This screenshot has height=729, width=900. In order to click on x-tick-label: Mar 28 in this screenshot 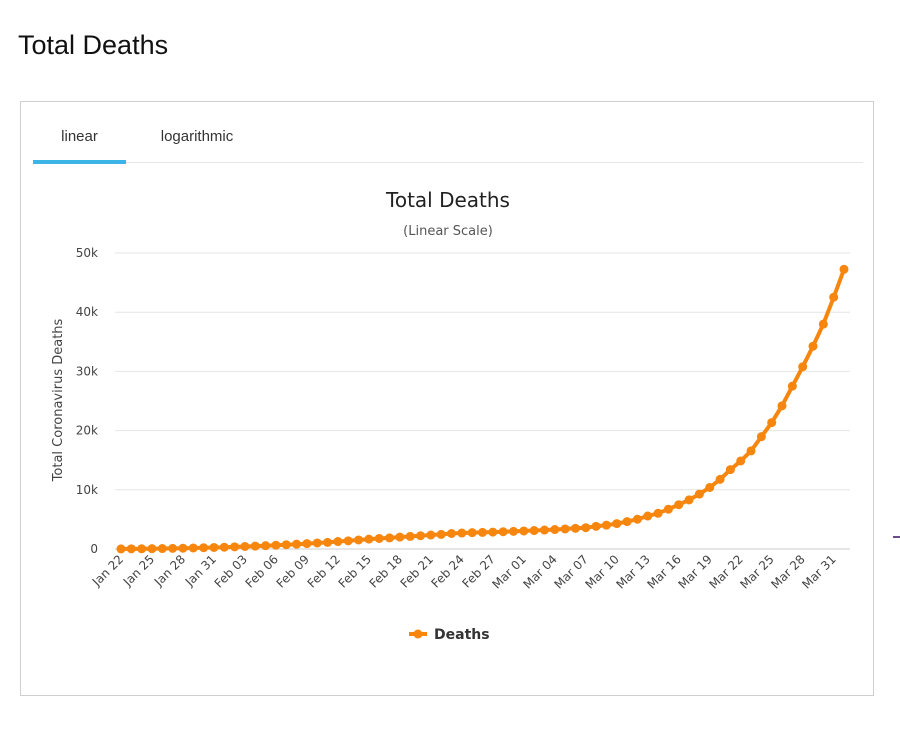, I will do `click(787, 571)`.